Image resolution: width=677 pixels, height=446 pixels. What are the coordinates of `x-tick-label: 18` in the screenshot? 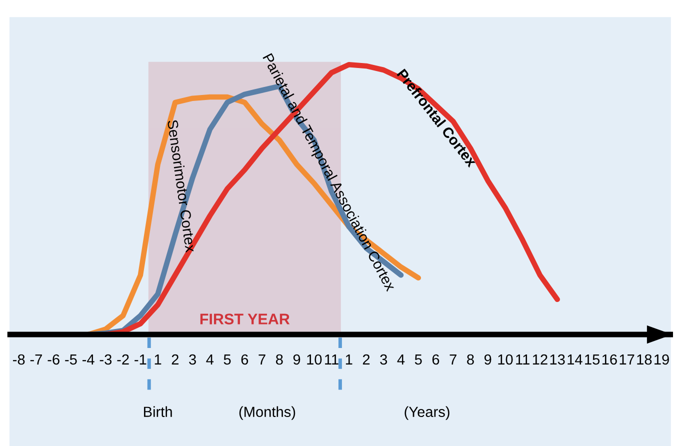 It's located at (644, 359).